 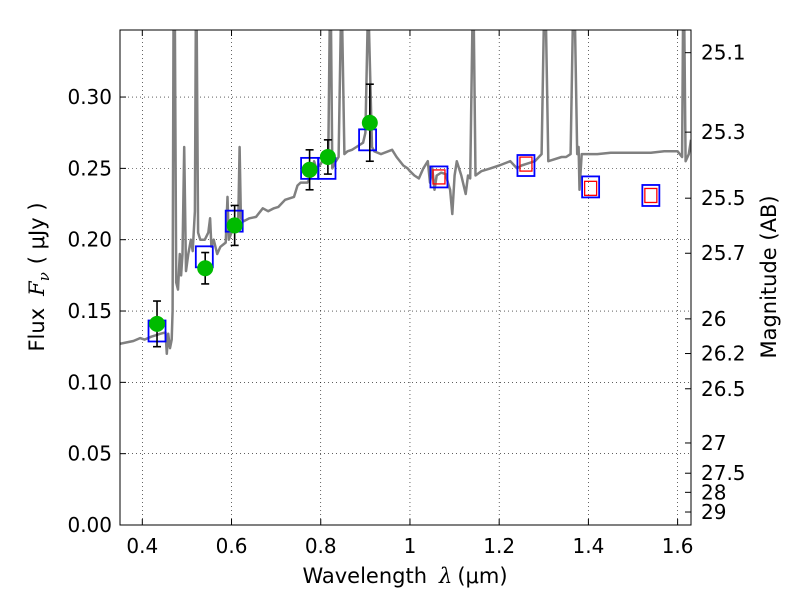 What do you see at coordinates (499, 546) in the screenshot?
I see `x-tick-label: 1.2` at bounding box center [499, 546].